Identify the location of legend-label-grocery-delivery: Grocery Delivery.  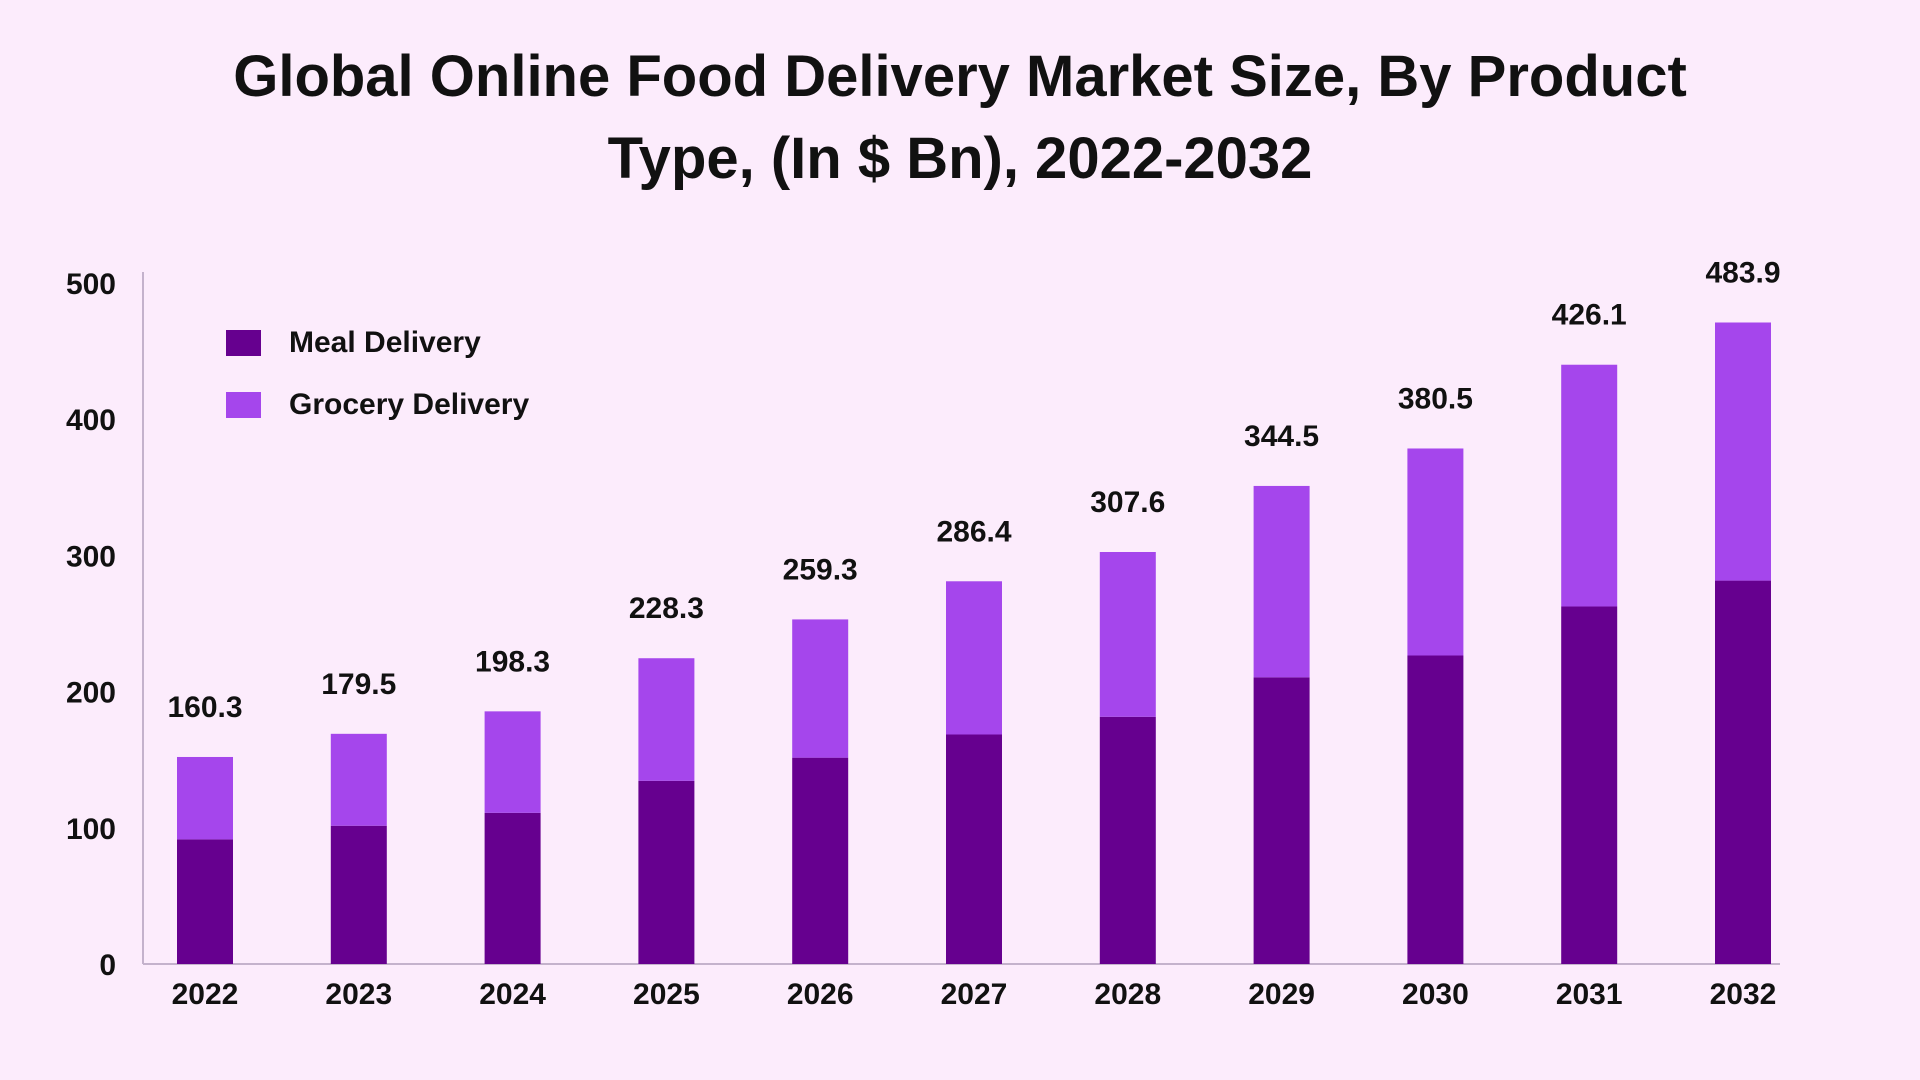
(409, 404).